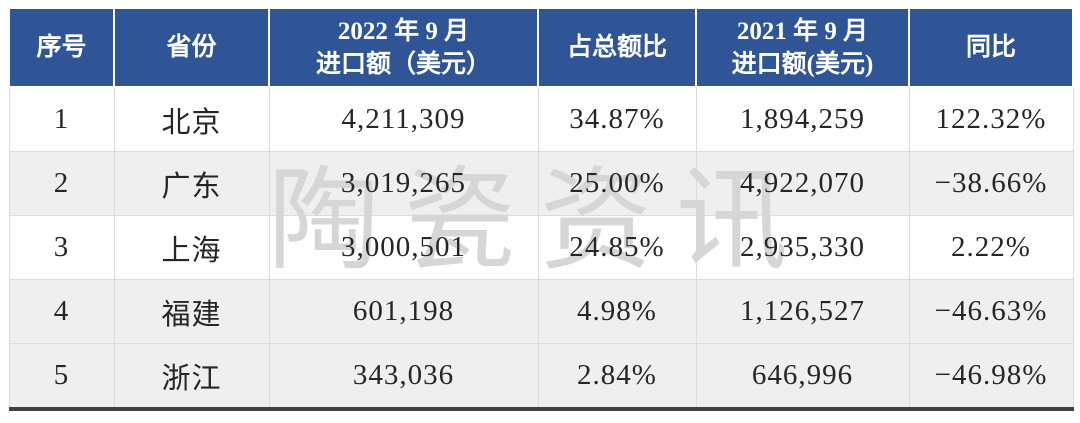 The width and height of the screenshot is (1080, 423). I want to click on cell-import-2021: 1,894,259, so click(802, 119).